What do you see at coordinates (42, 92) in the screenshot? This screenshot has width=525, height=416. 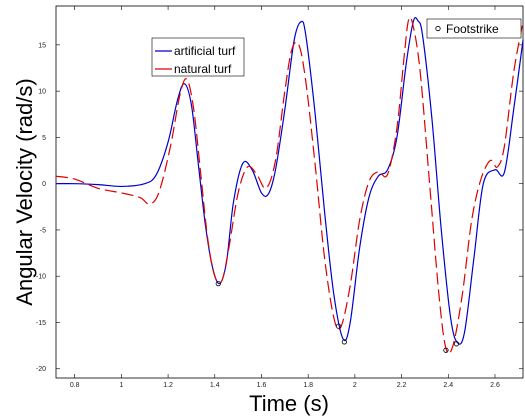 I see `y-tick-label: 10` at bounding box center [42, 92].